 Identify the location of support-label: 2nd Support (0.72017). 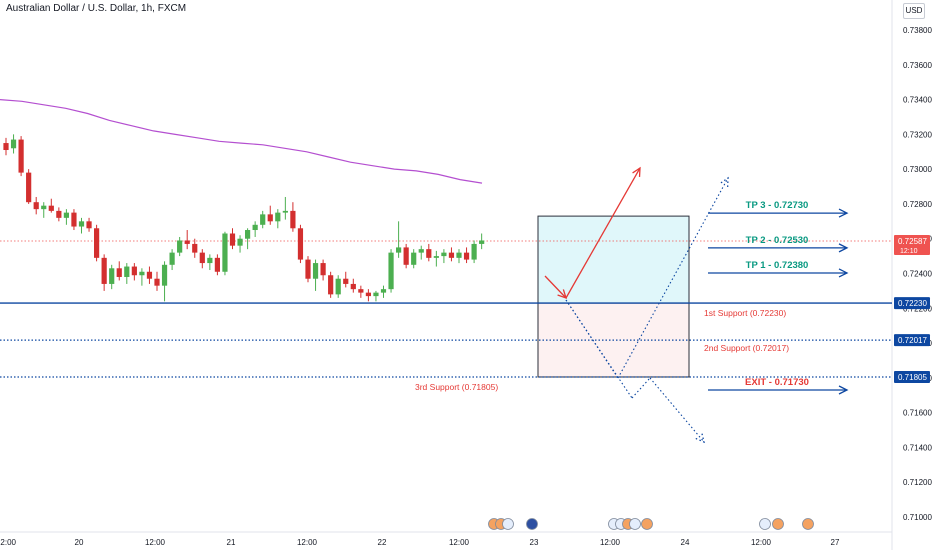
(746, 348).